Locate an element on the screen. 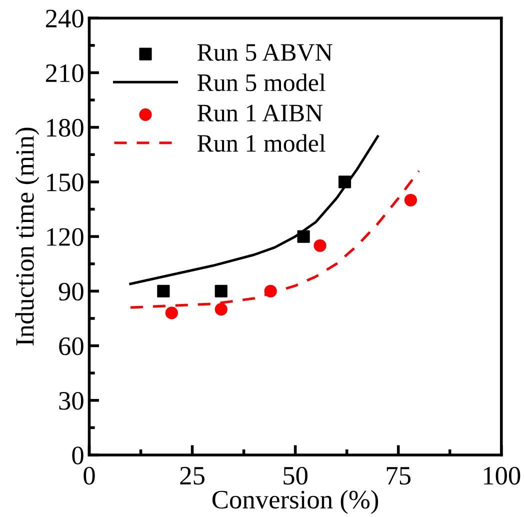 Image resolution: width=525 pixels, height=517 pixels. y-tick-label: 210 is located at coordinates (65, 73).